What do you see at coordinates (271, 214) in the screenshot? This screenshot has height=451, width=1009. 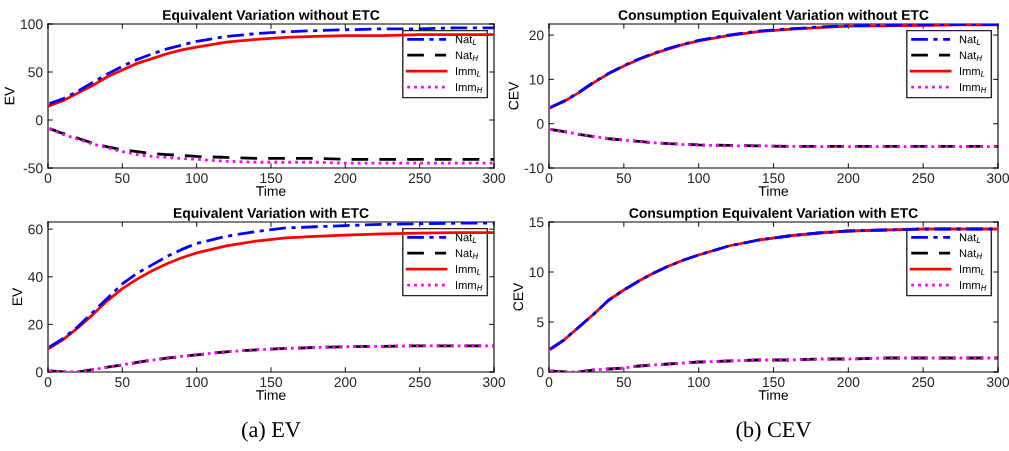 I see `chart-title: Equivalent Variation with ETC` at bounding box center [271, 214].